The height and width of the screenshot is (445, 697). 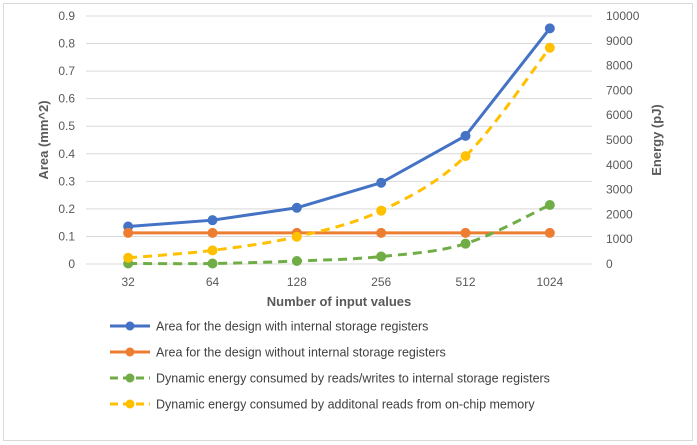 I want to click on x-tick-label: 32, so click(x=128, y=282).